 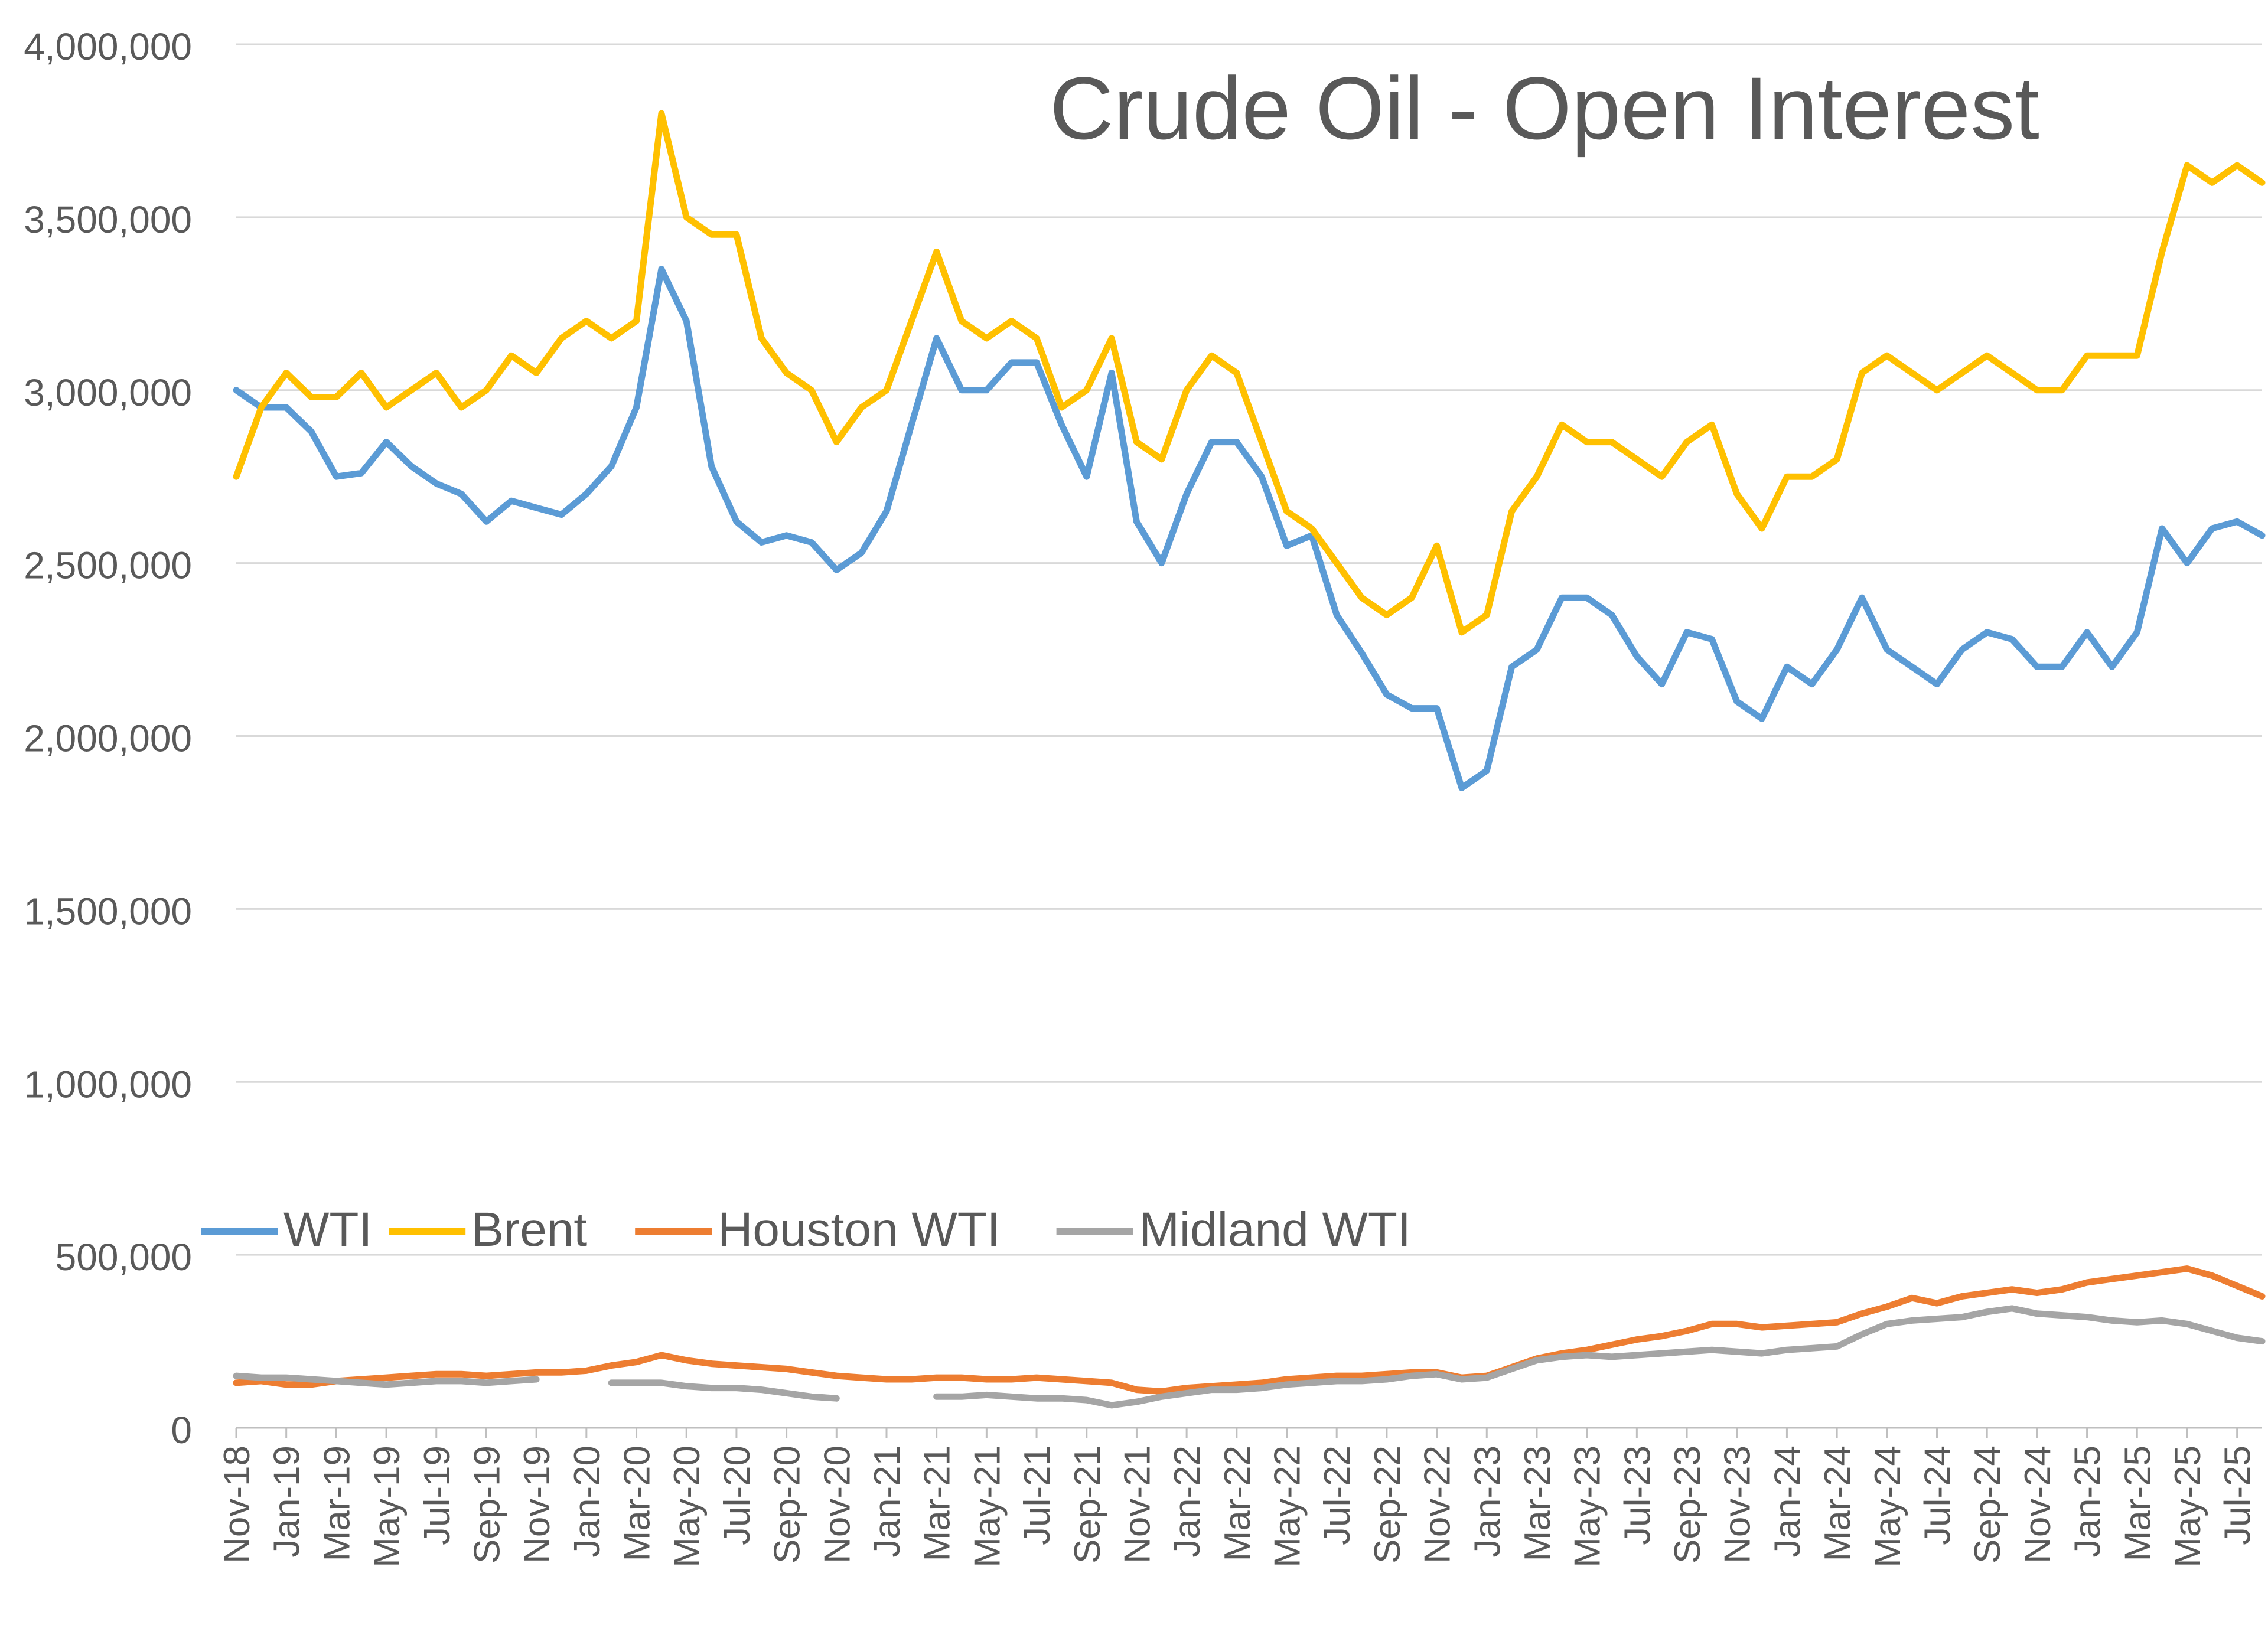 What do you see at coordinates (181, 1430) in the screenshot?
I see `y-tick-label: 0` at bounding box center [181, 1430].